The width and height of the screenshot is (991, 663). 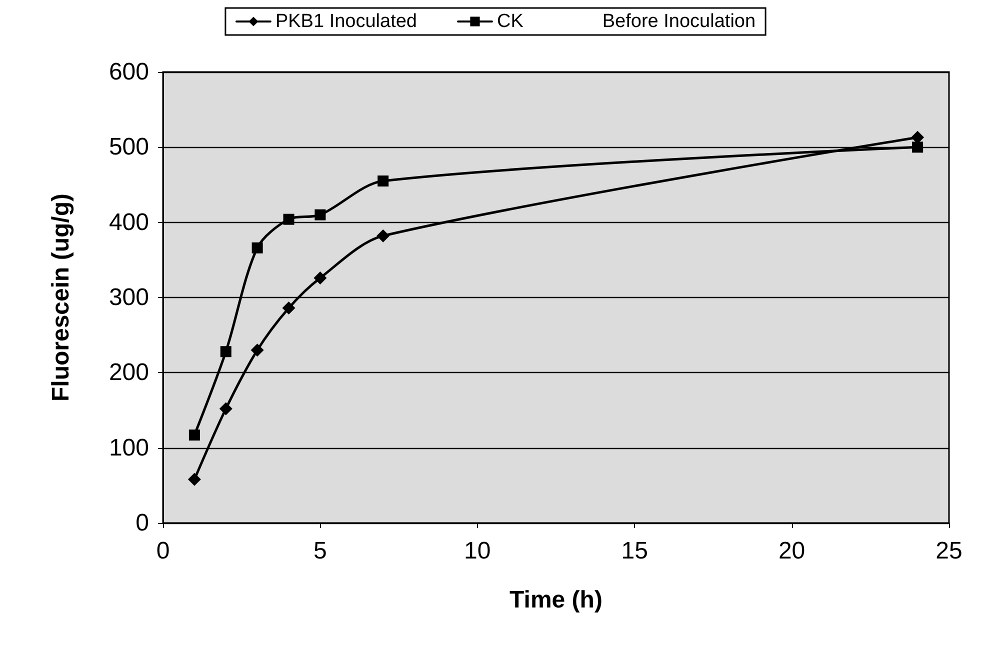 What do you see at coordinates (346, 21) in the screenshot?
I see `legend-label: PKB1 Inoculated` at bounding box center [346, 21].